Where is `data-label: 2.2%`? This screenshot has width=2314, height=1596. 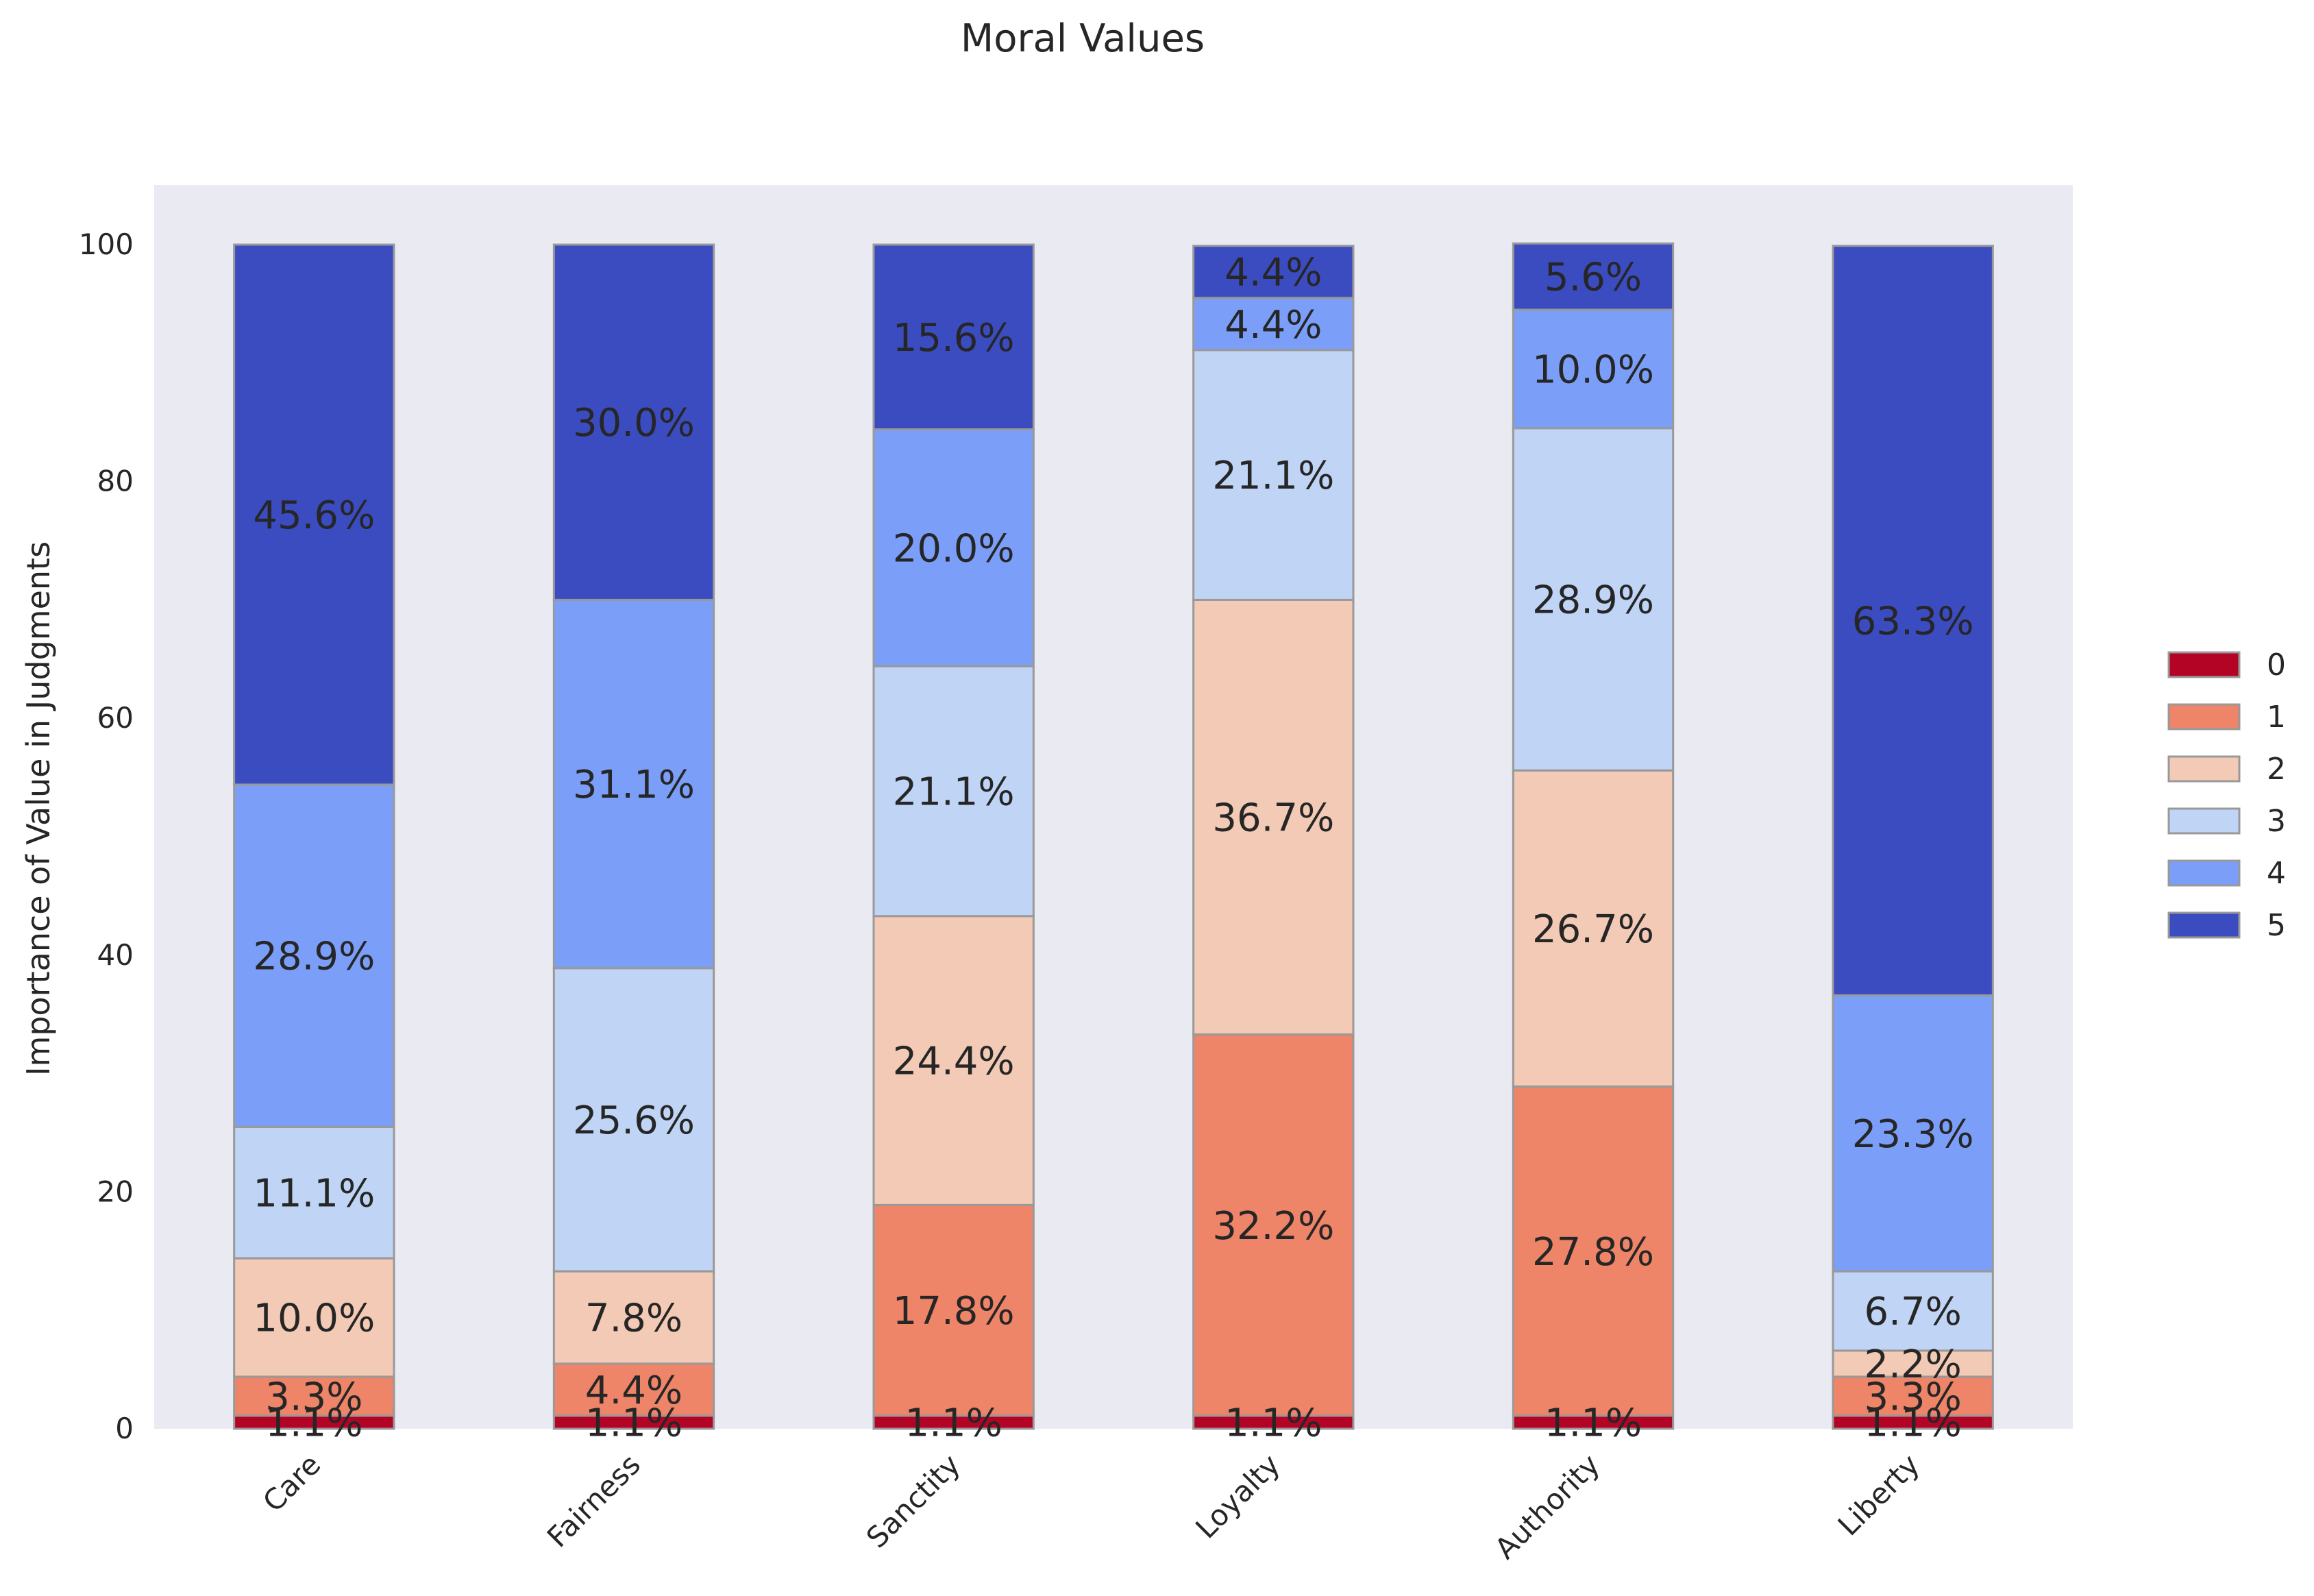 data-label: 2.2% is located at coordinates (1913, 1364).